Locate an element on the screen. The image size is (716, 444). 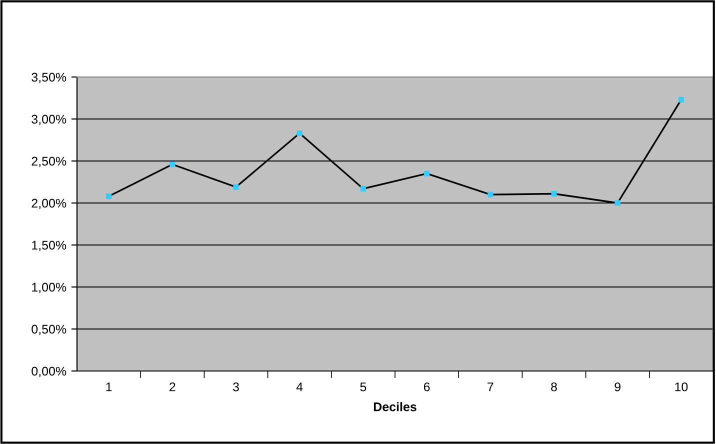
x-tick-label: 8 is located at coordinates (554, 387).